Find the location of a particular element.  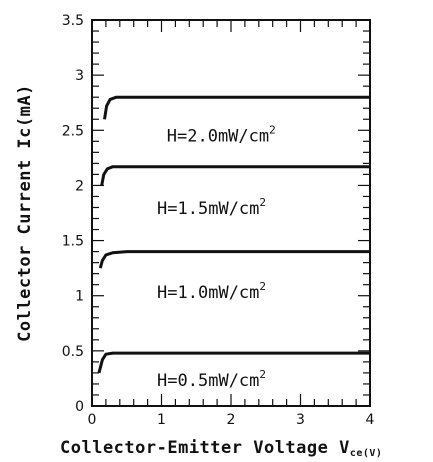

y-tick-label: 2 is located at coordinates (79, 186).